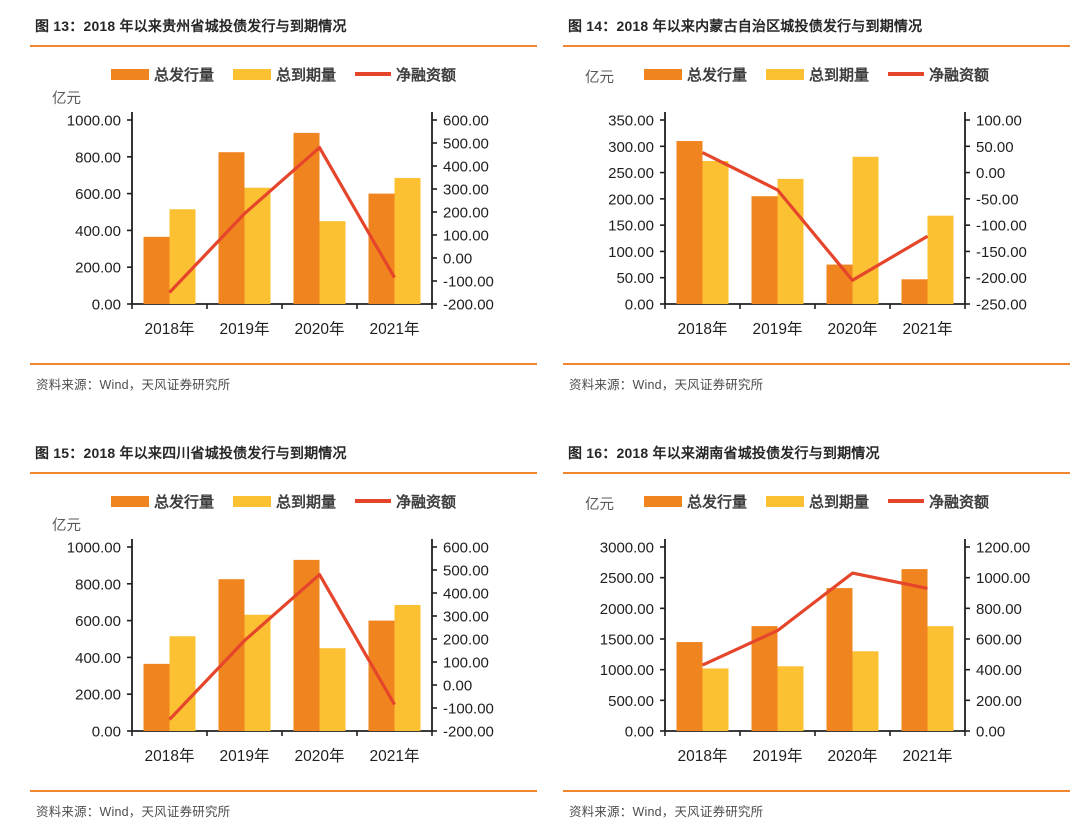 This screenshot has width=1080, height=824. What do you see at coordinates (466, 571) in the screenshot?
I see `right-axis-tick-label: 500.00` at bounding box center [466, 571].